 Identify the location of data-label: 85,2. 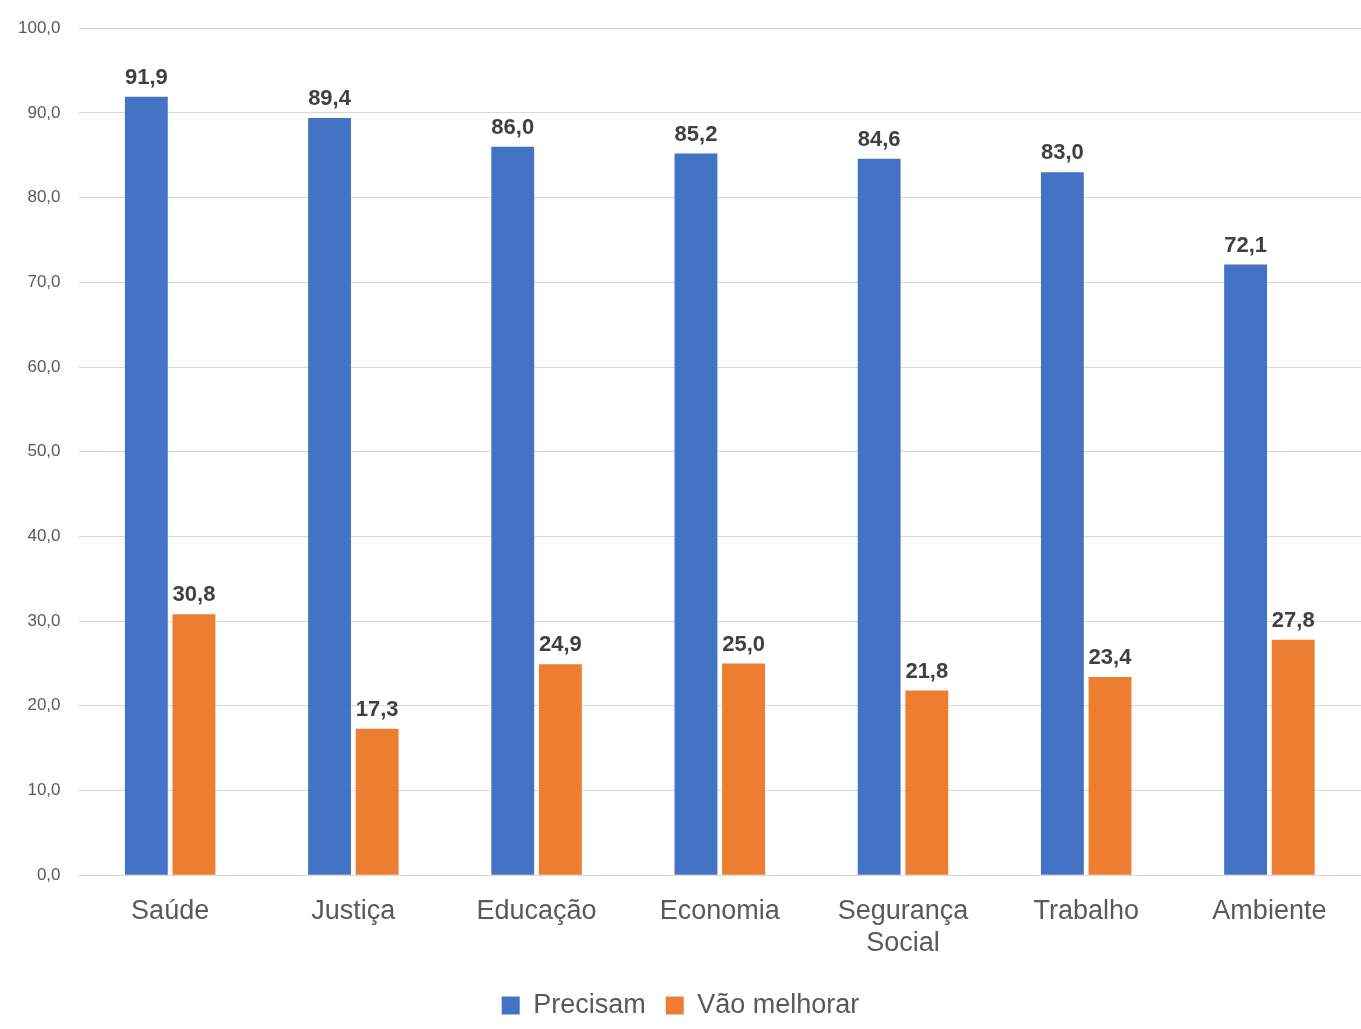
(696, 133).